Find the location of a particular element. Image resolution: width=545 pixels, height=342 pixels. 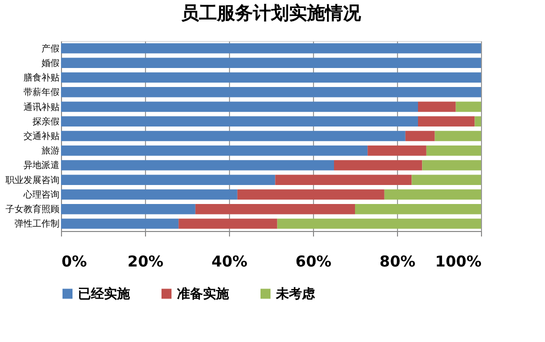

y-tick-label: 弹性工作制 is located at coordinates (37, 224).